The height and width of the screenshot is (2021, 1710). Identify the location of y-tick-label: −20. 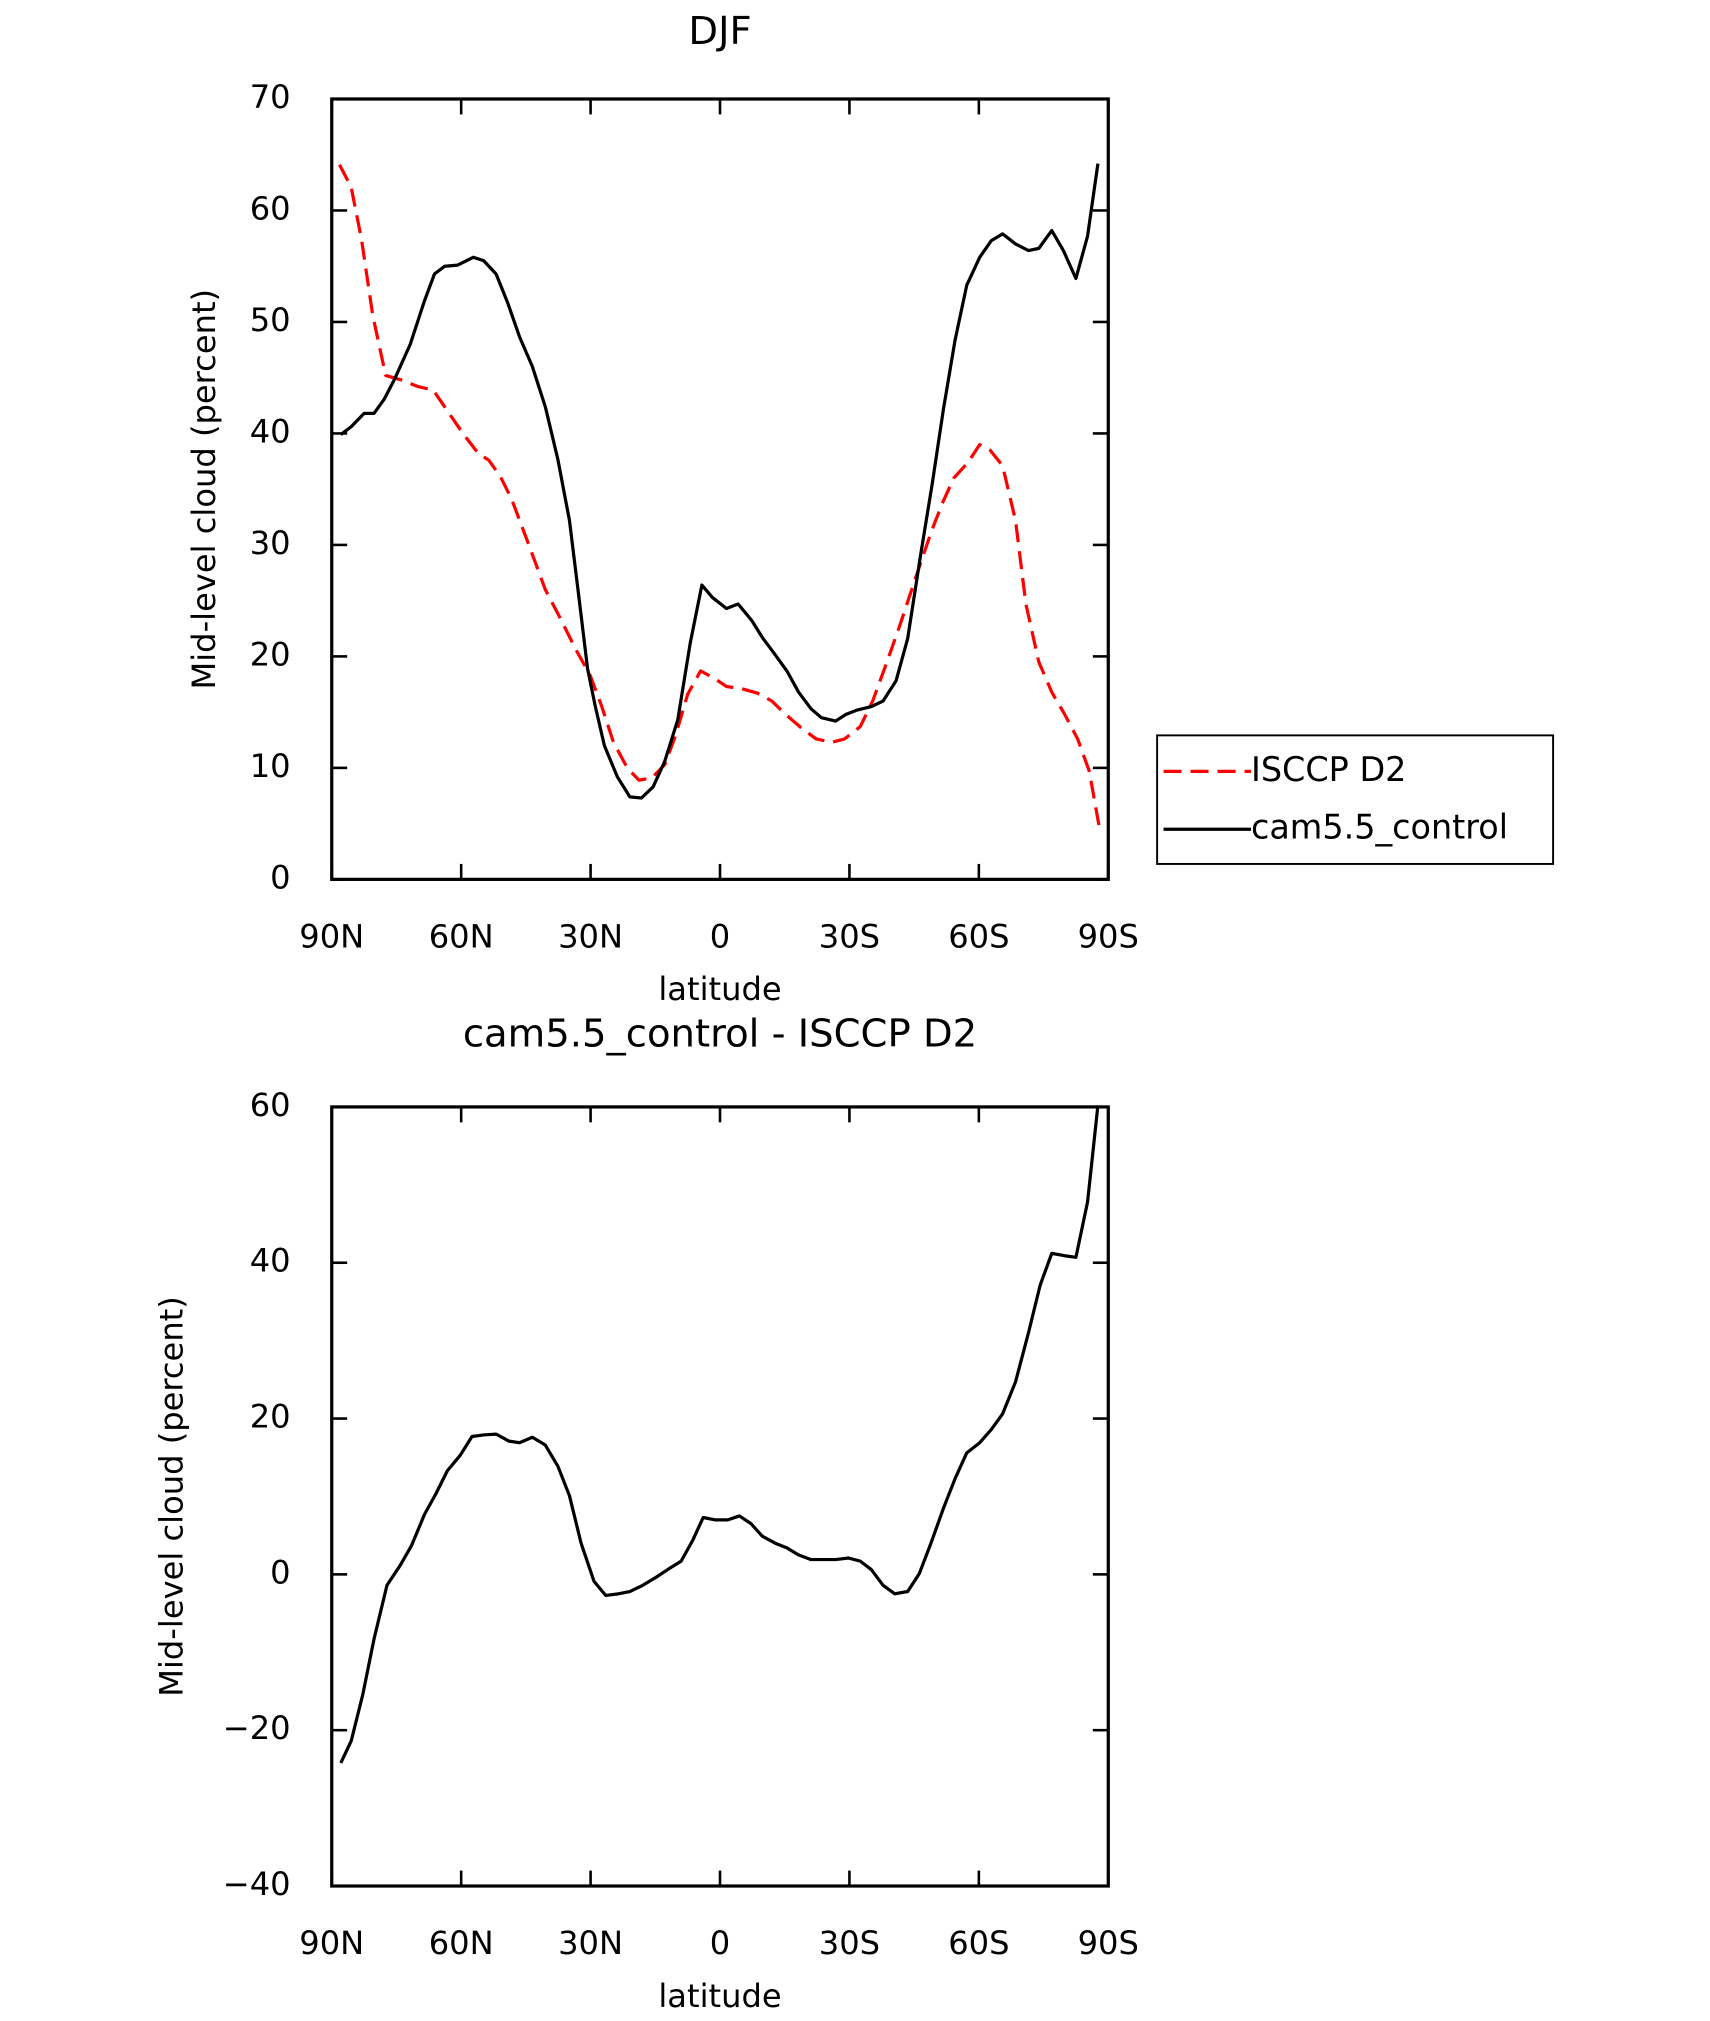
(257, 1728).